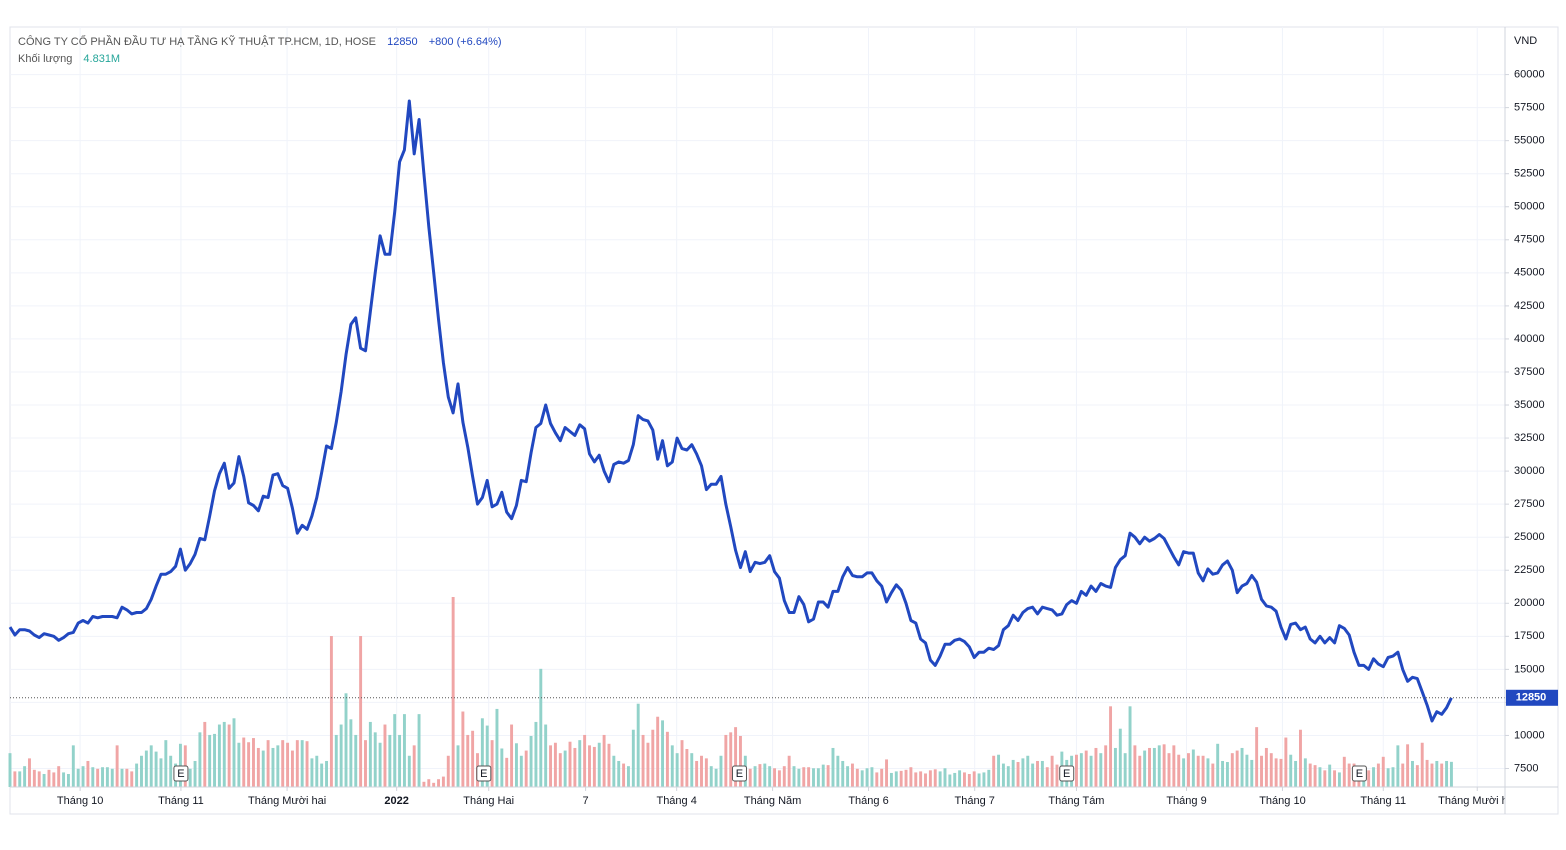 Image resolution: width=1566 pixels, height=850 pixels. I want to click on y-tick-label: 20000, so click(1529, 603).